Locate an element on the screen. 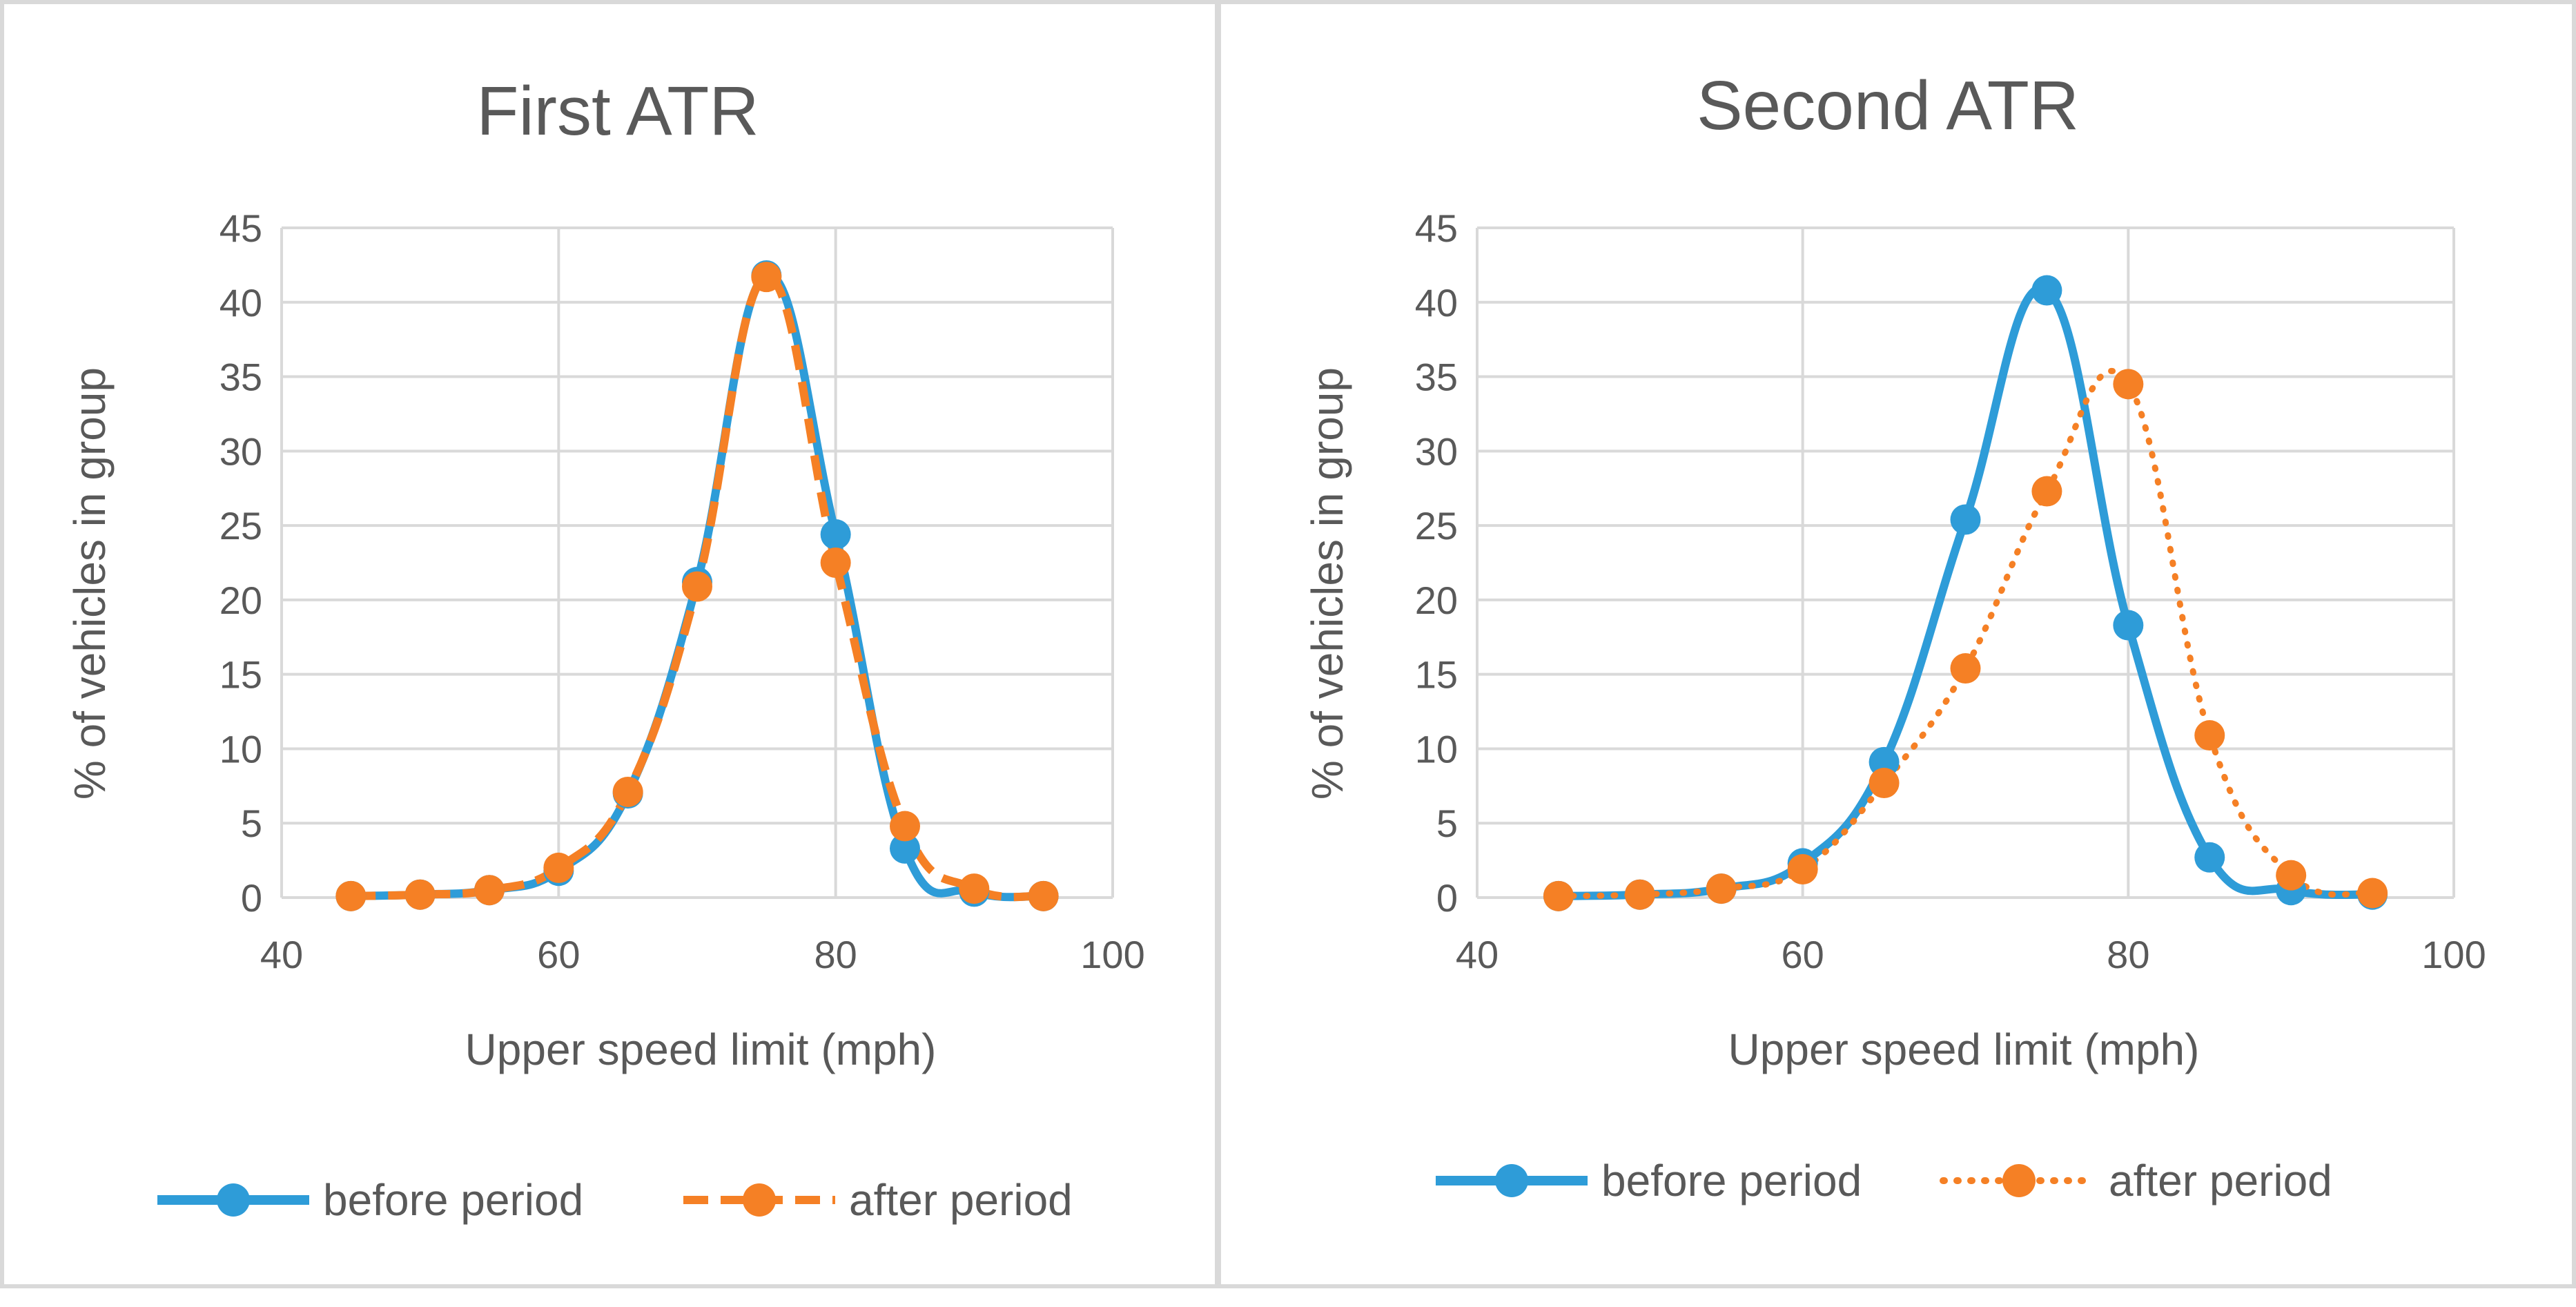  series-line-after-period is located at coordinates (1965, 634).